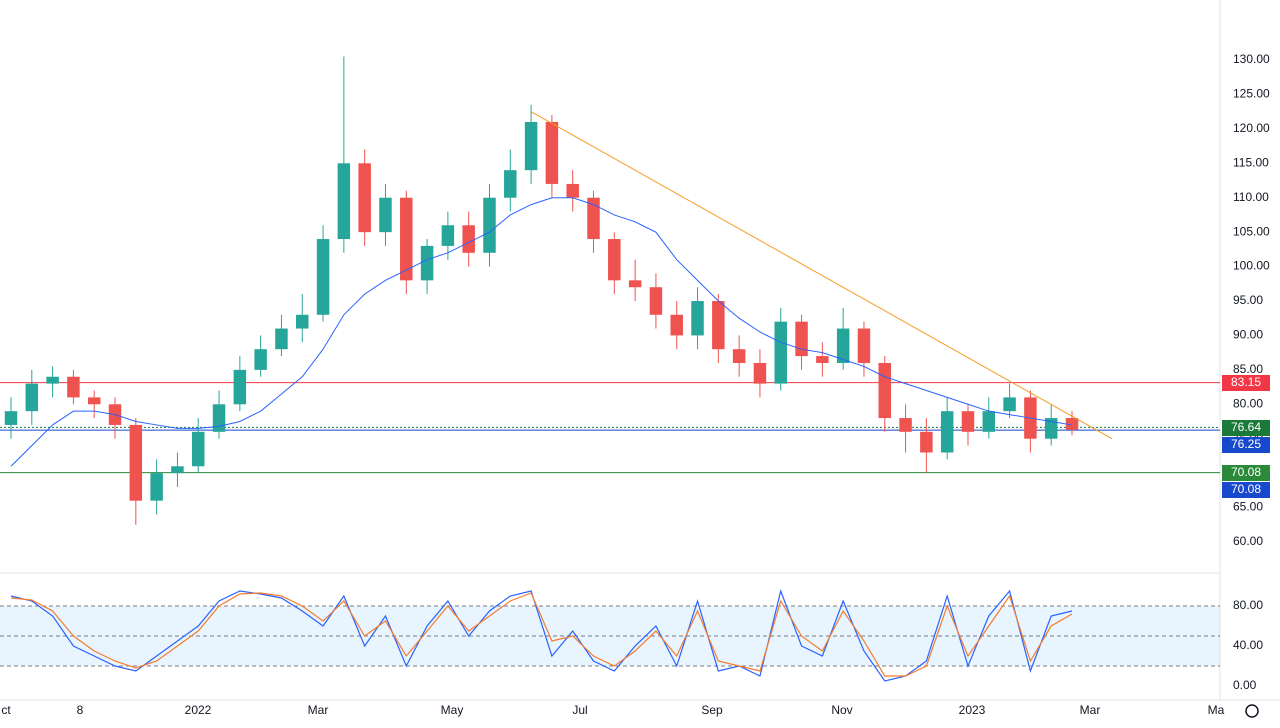 The width and height of the screenshot is (1280, 728). Describe the element at coordinates (1216, 710) in the screenshot. I see `x-tick-label: Ma` at that location.